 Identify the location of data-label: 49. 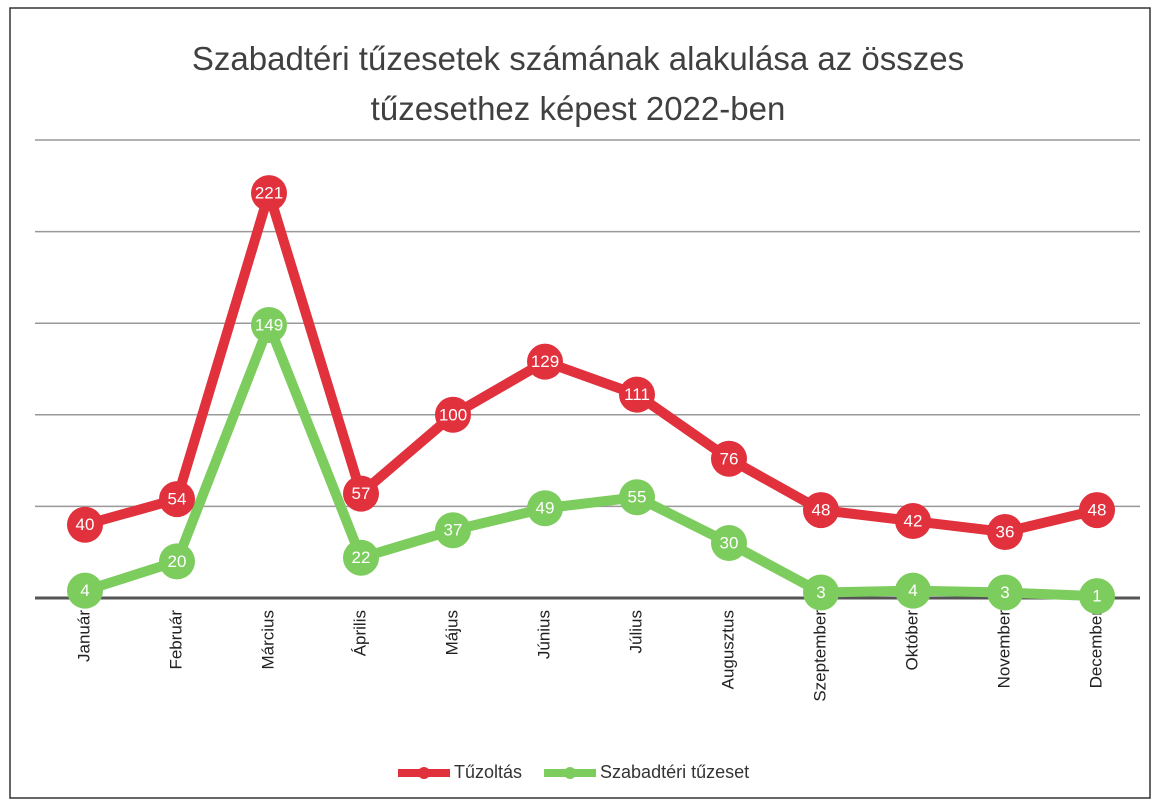
(545, 508).